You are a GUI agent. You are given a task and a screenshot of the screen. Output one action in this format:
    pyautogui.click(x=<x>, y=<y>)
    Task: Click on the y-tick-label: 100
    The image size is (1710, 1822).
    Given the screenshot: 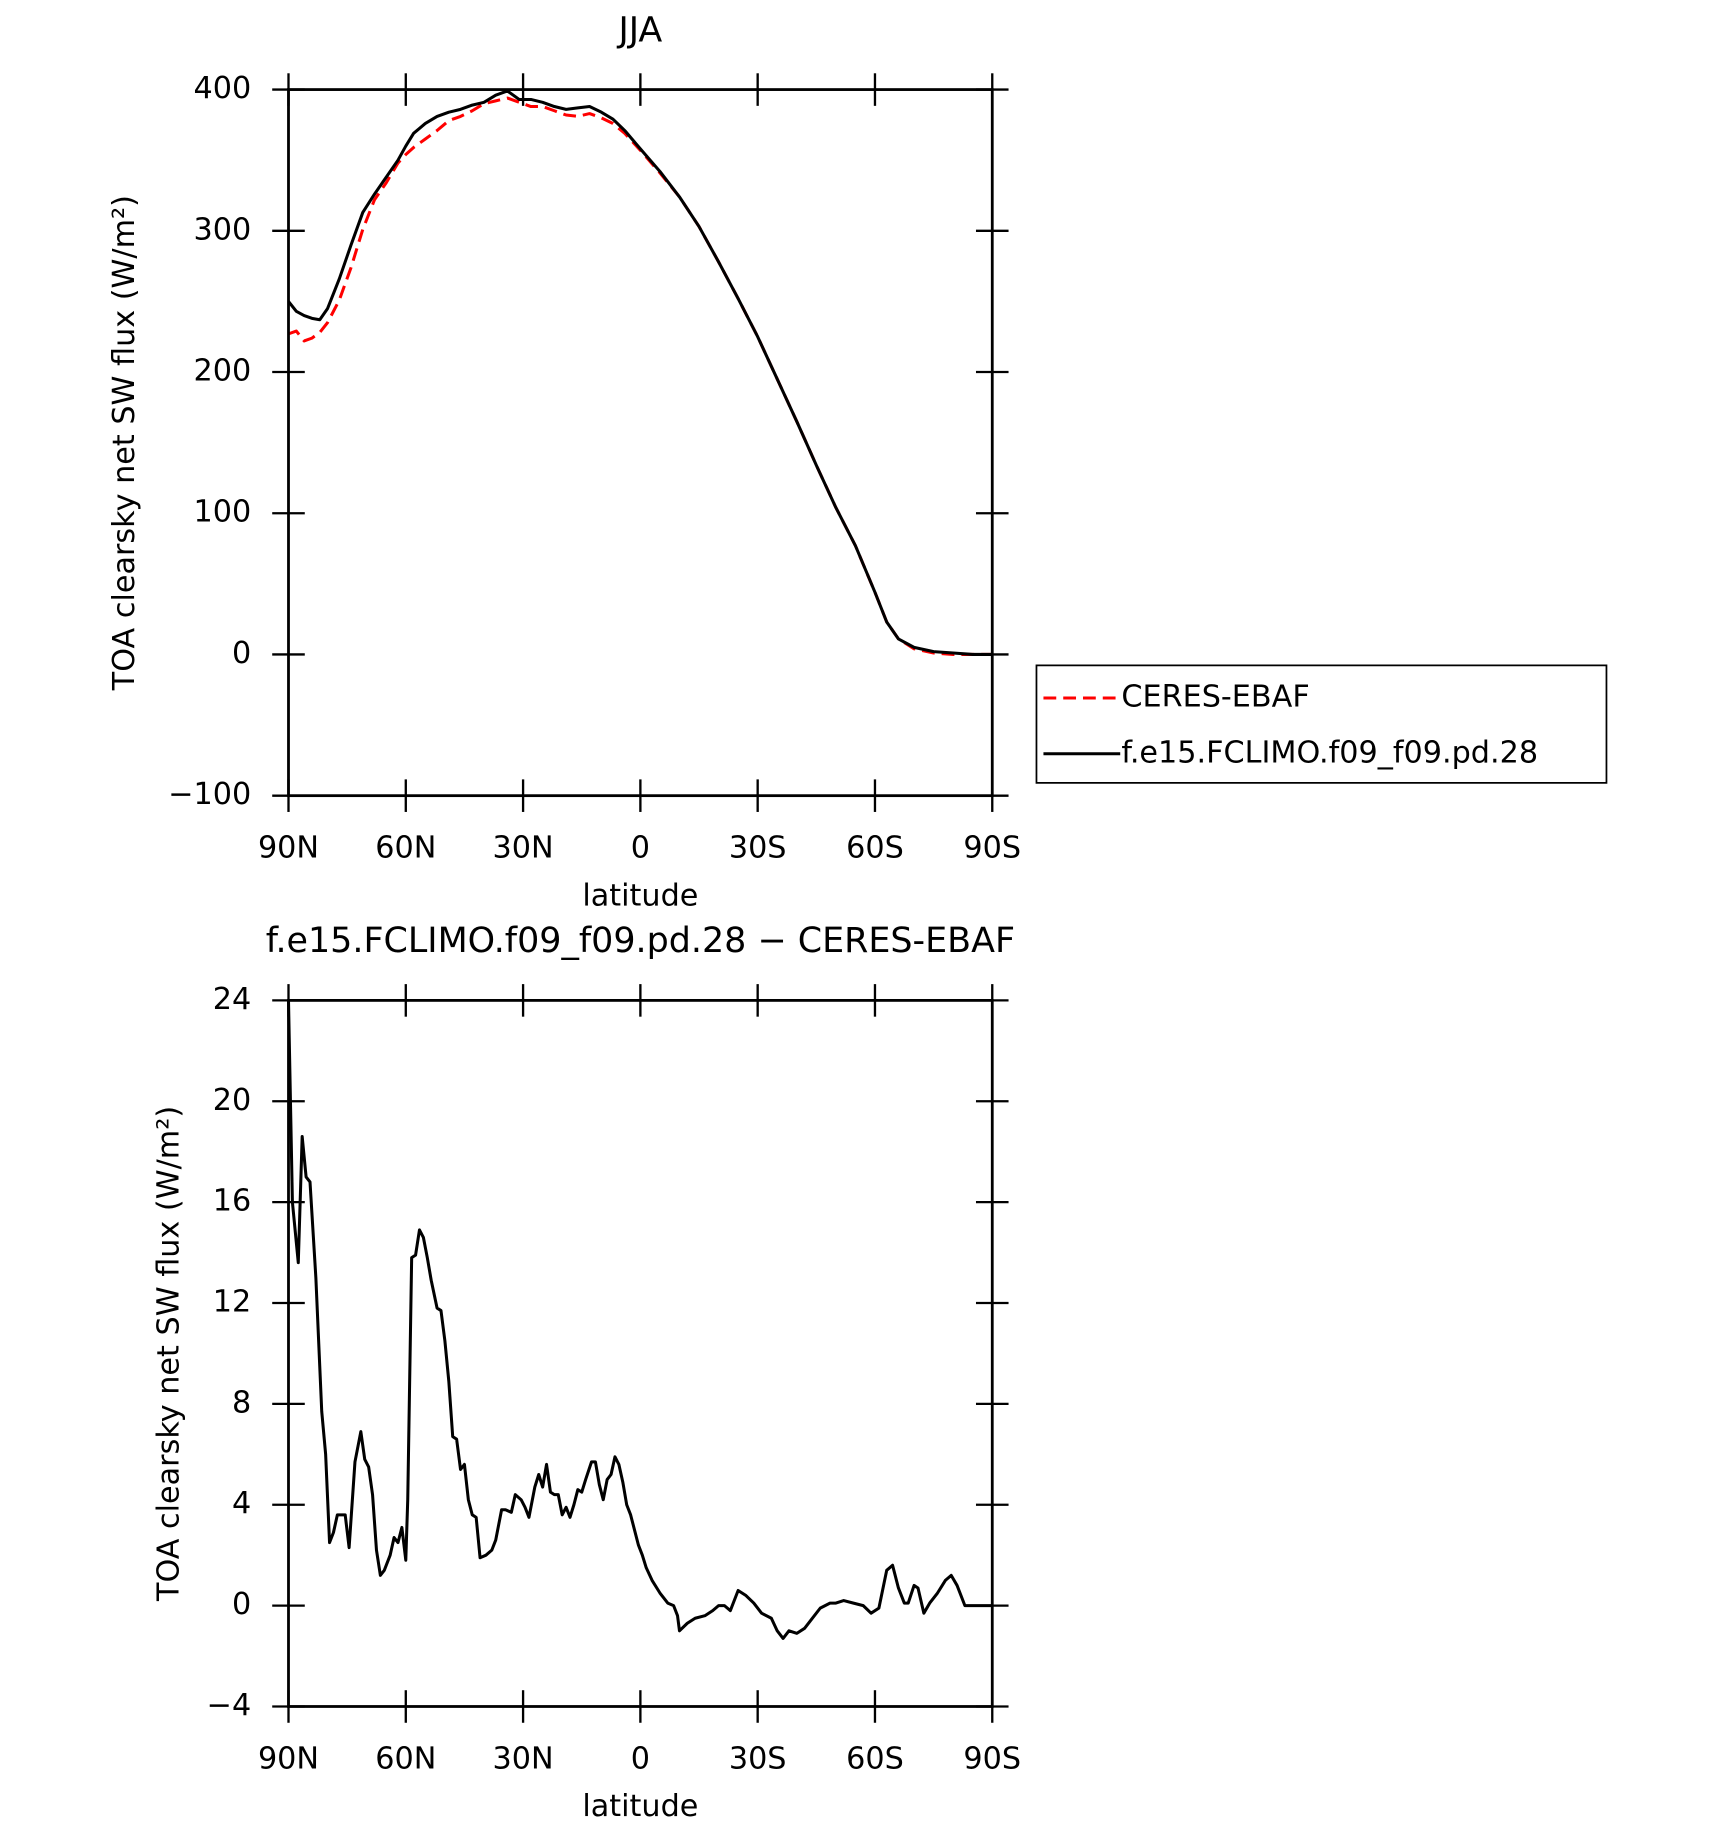 What is the action you would take?
    pyautogui.click(x=223, y=512)
    